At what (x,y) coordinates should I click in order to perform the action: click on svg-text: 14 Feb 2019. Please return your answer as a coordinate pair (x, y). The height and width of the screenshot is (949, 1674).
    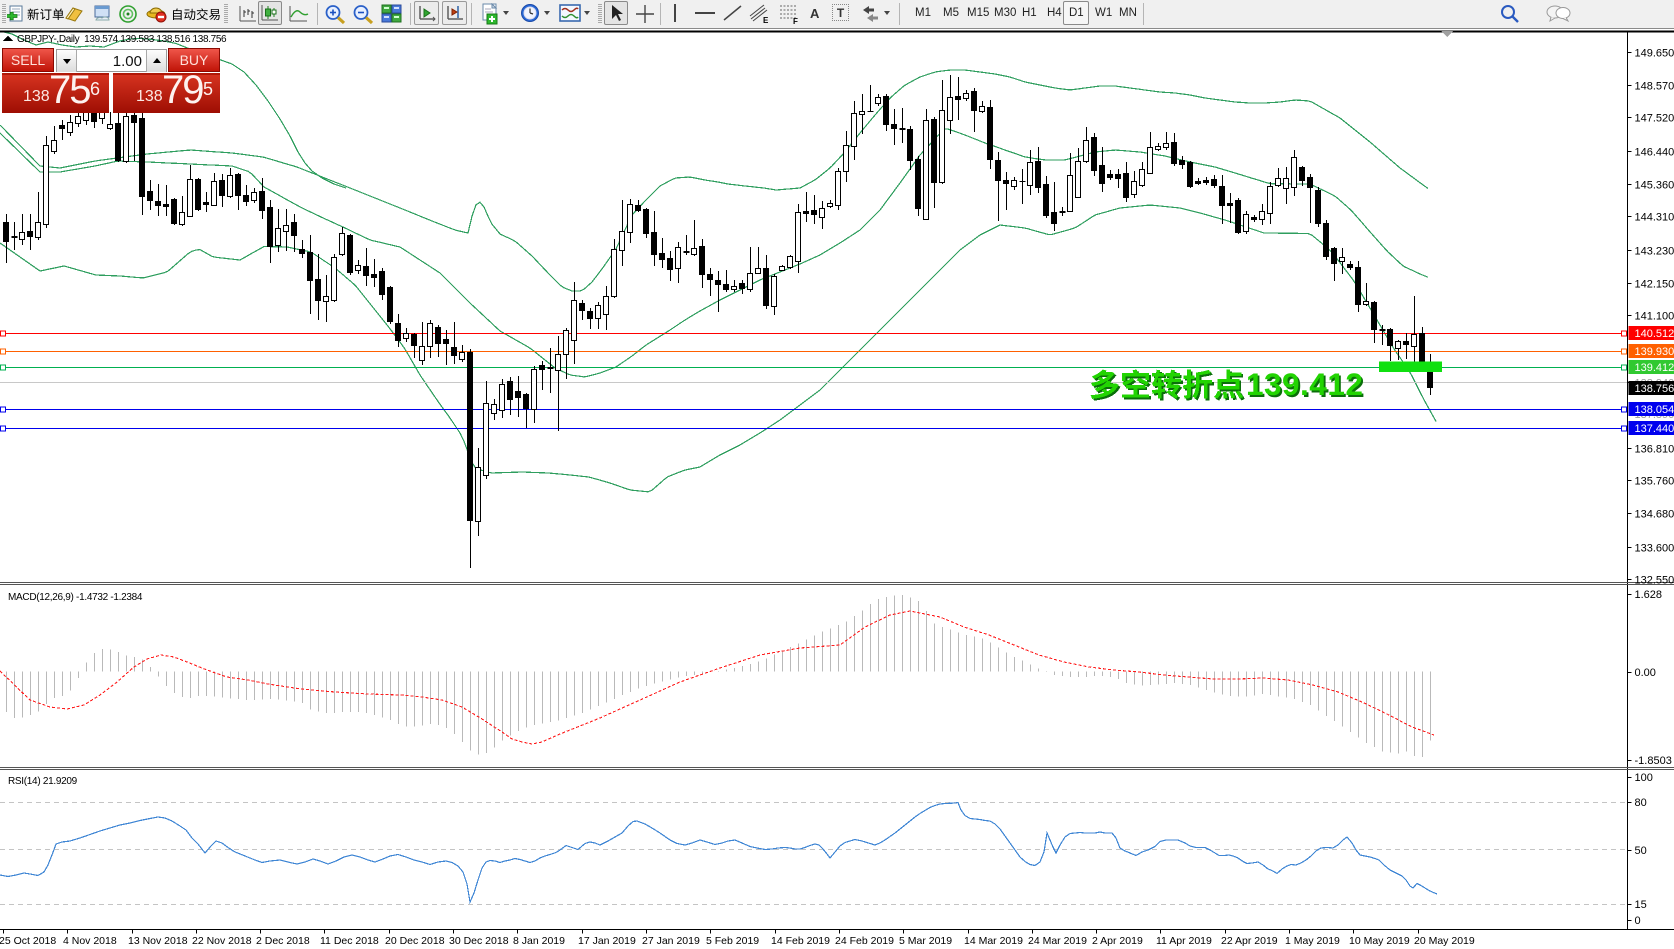
    Looking at the image, I should click on (800, 941).